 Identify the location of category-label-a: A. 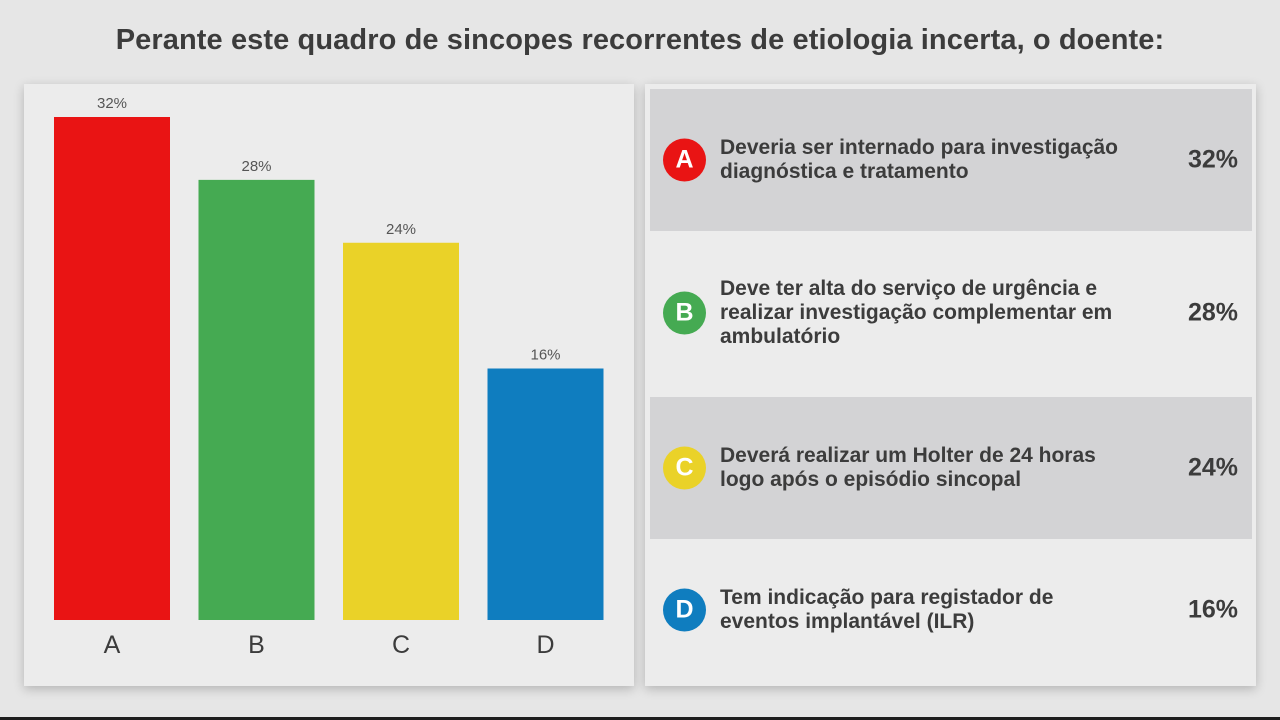
(112, 645).